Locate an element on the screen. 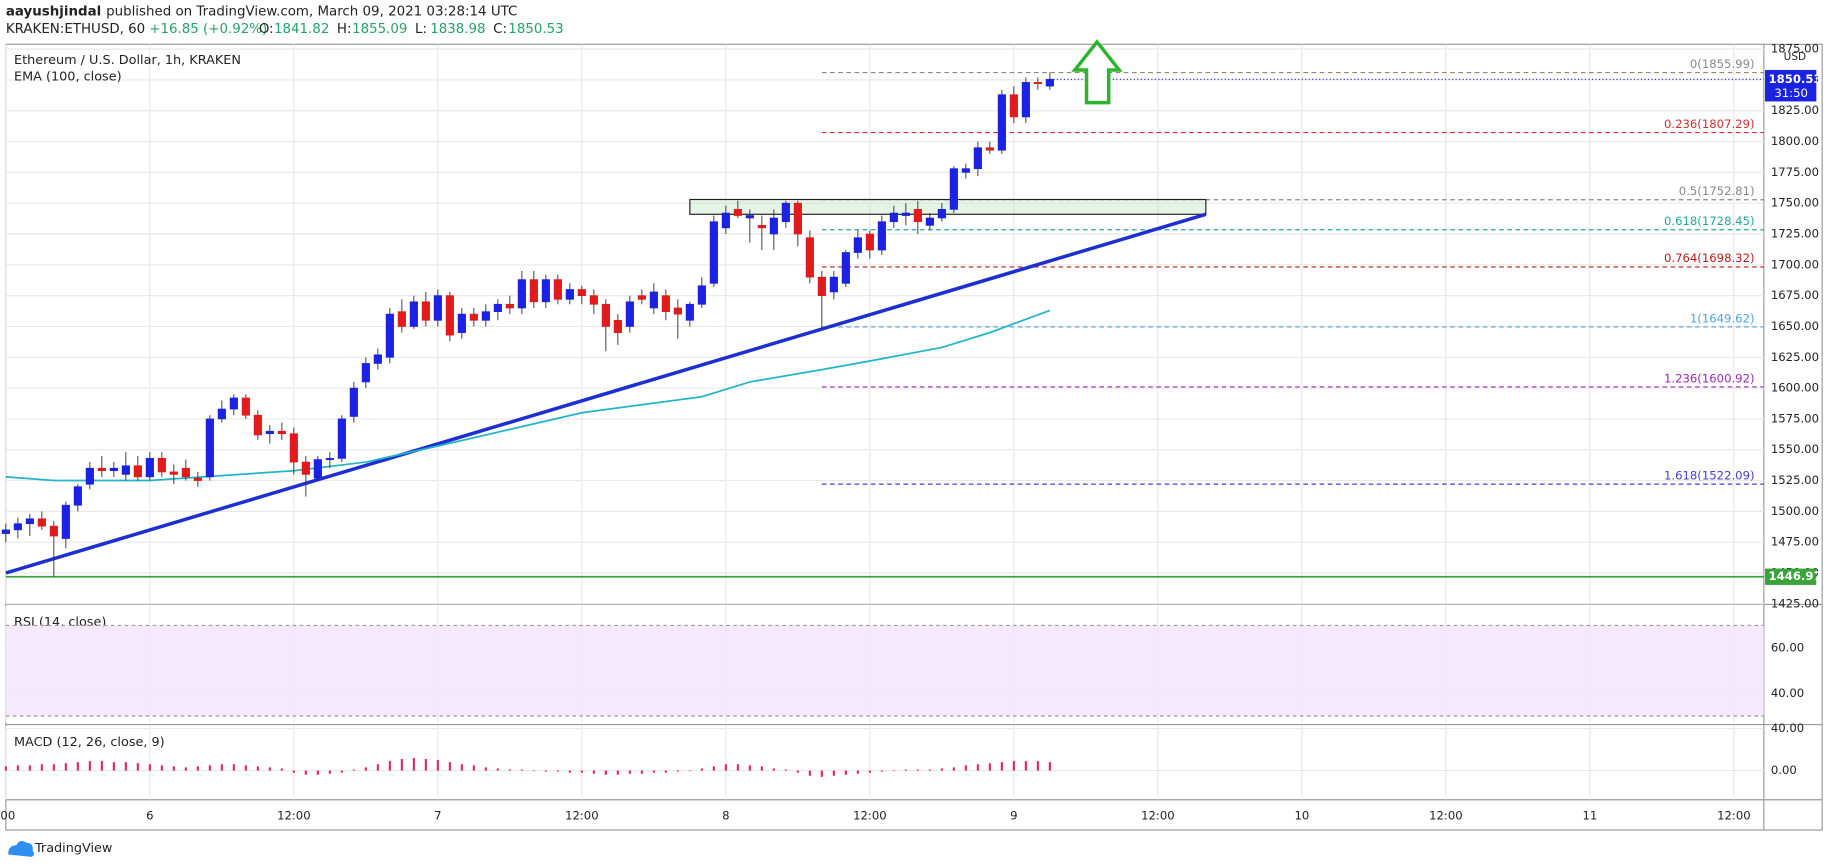 The height and width of the screenshot is (867, 1828). support-label: 1446.97 is located at coordinates (1795, 576).